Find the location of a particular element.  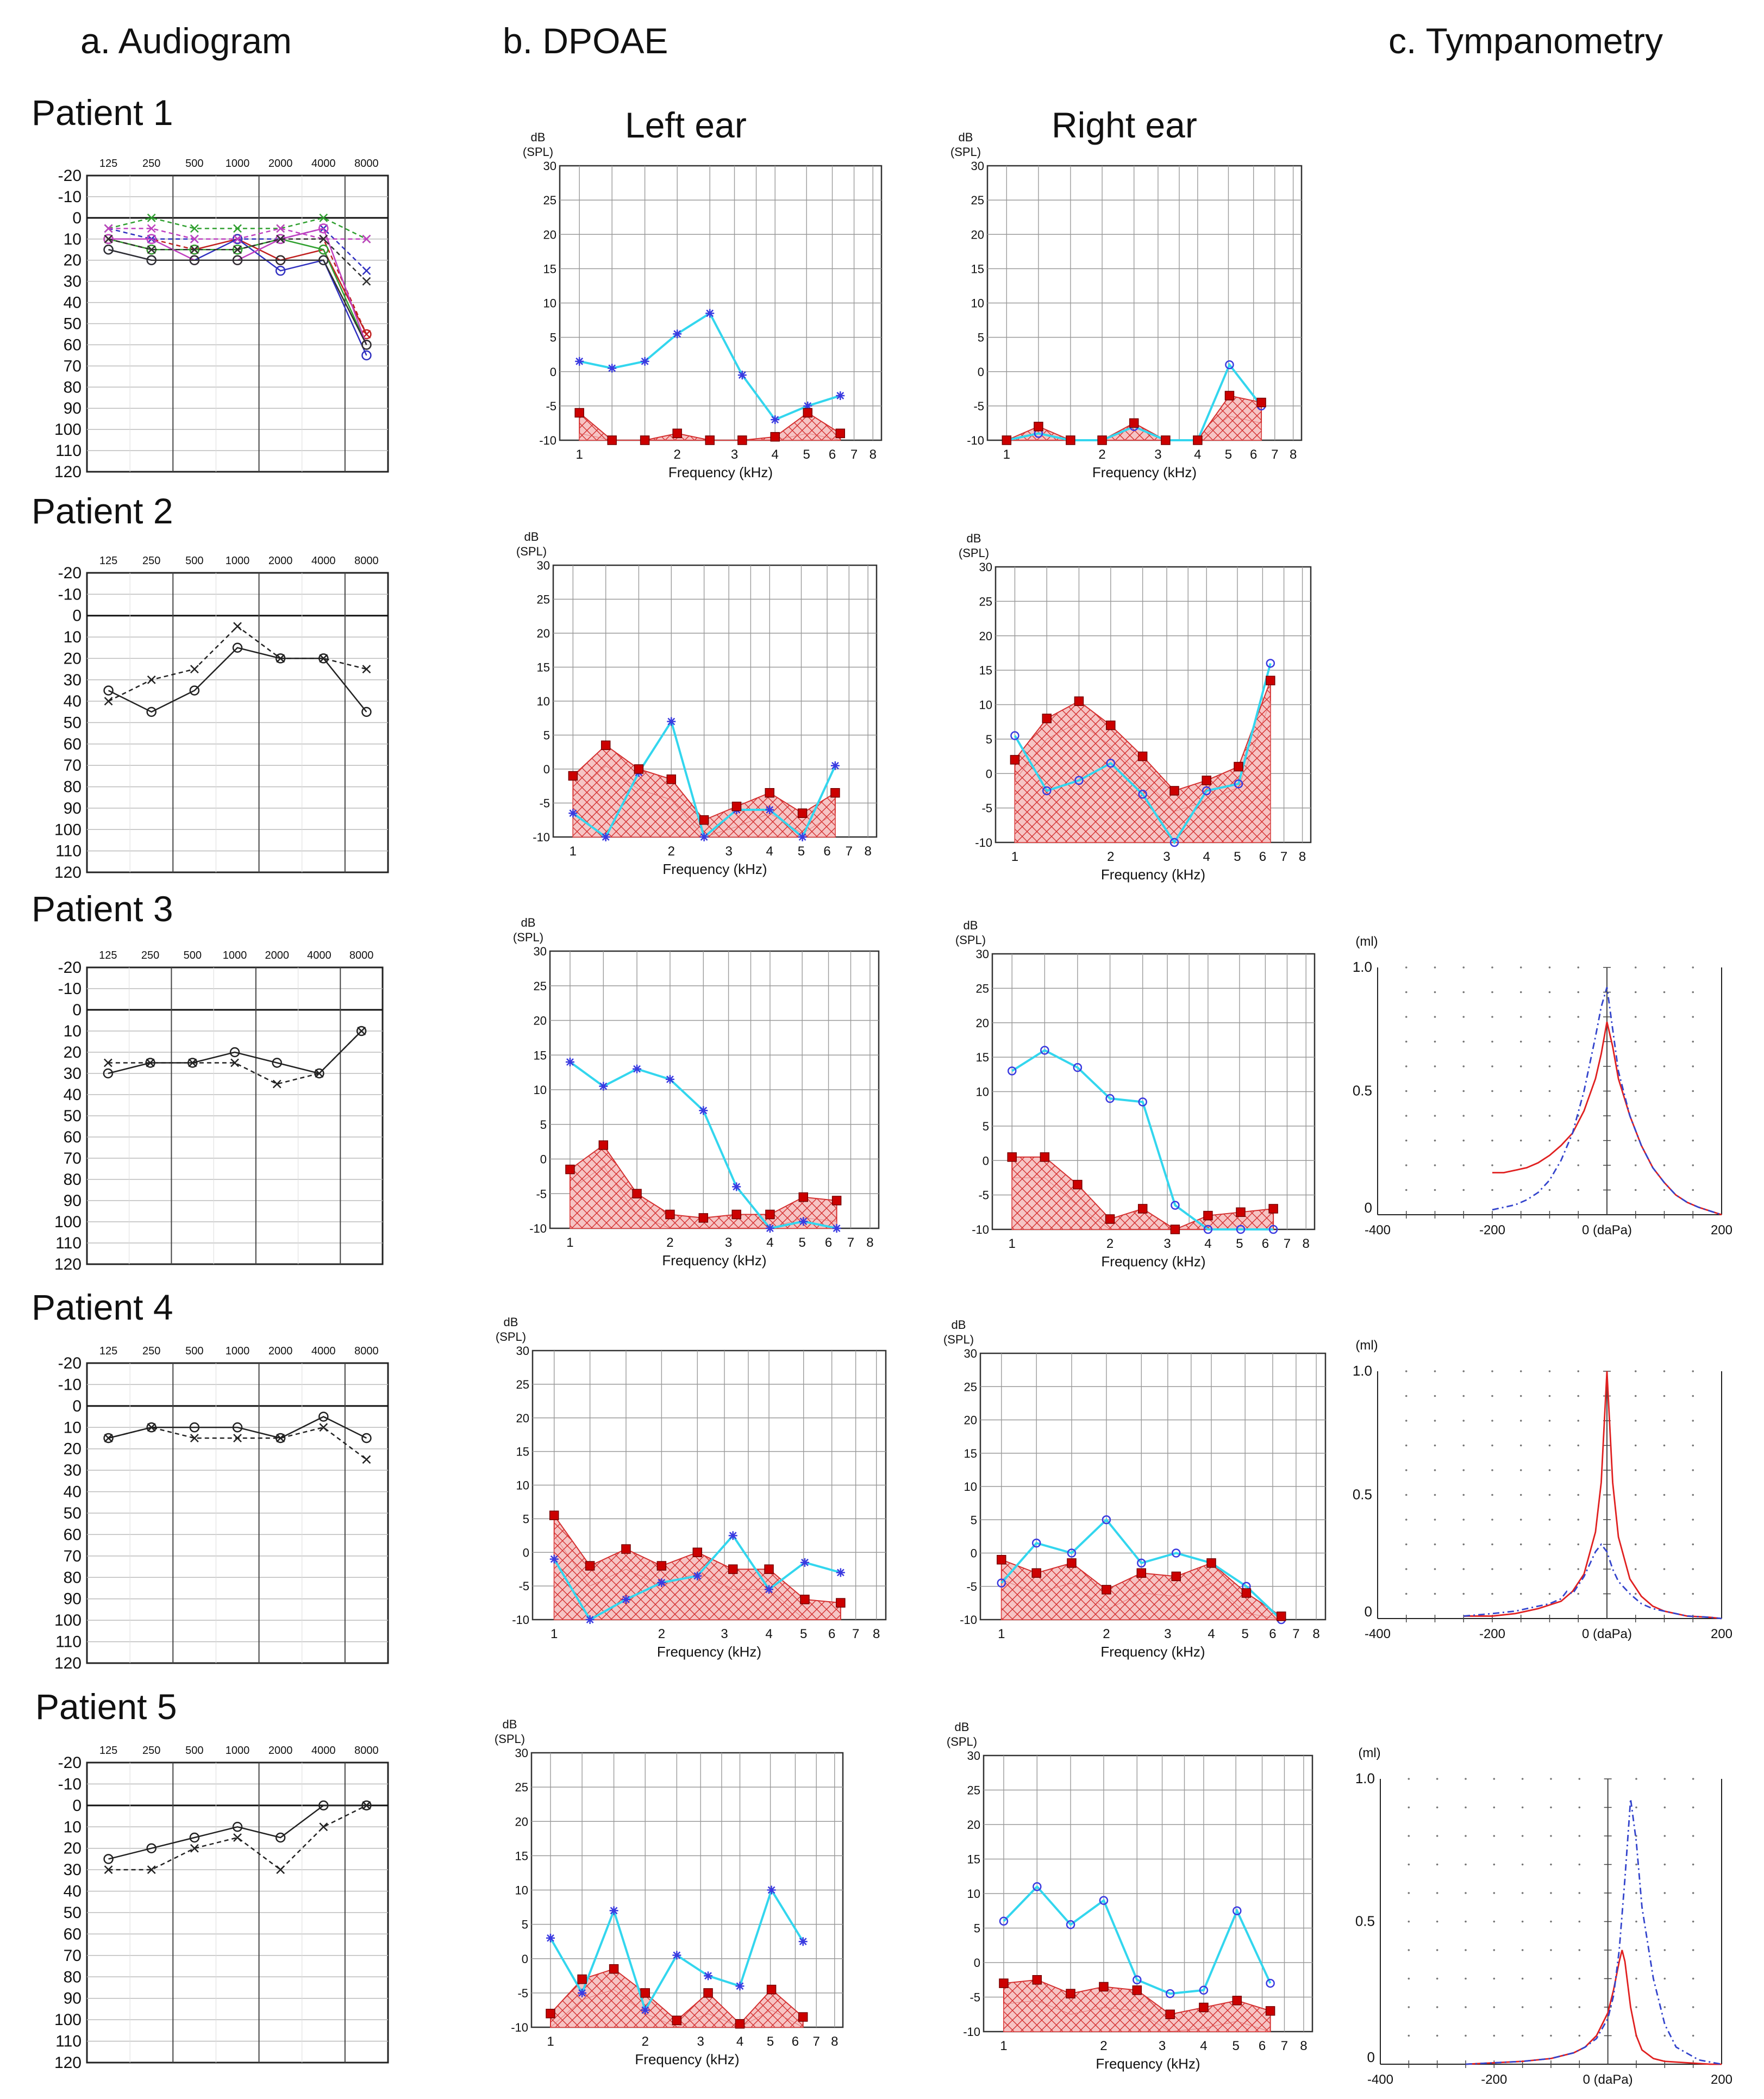

y-tick-label: 5 is located at coordinates (546, 736).